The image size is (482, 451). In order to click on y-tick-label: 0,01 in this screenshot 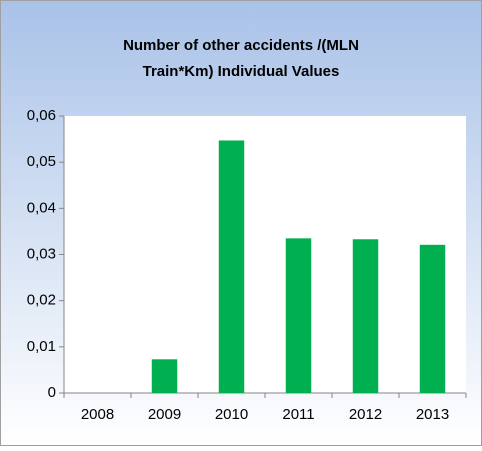, I will do `click(41, 346)`.